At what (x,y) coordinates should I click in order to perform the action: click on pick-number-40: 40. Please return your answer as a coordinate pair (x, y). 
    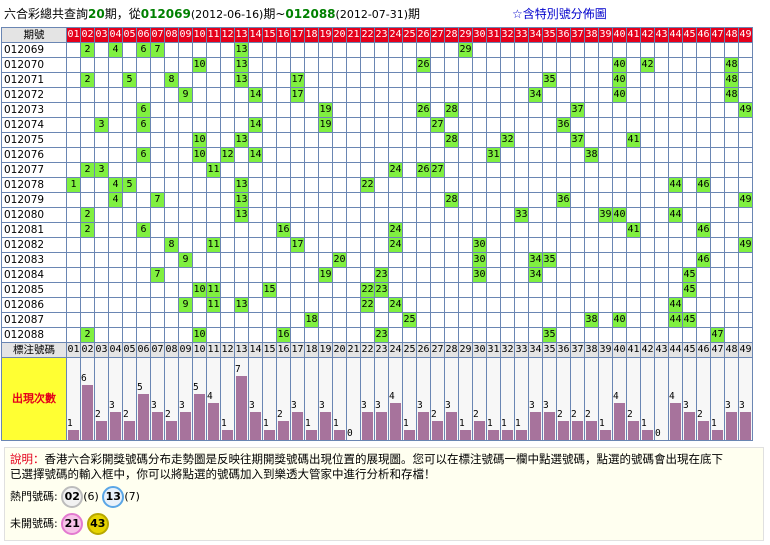
    Looking at the image, I should click on (619, 350).